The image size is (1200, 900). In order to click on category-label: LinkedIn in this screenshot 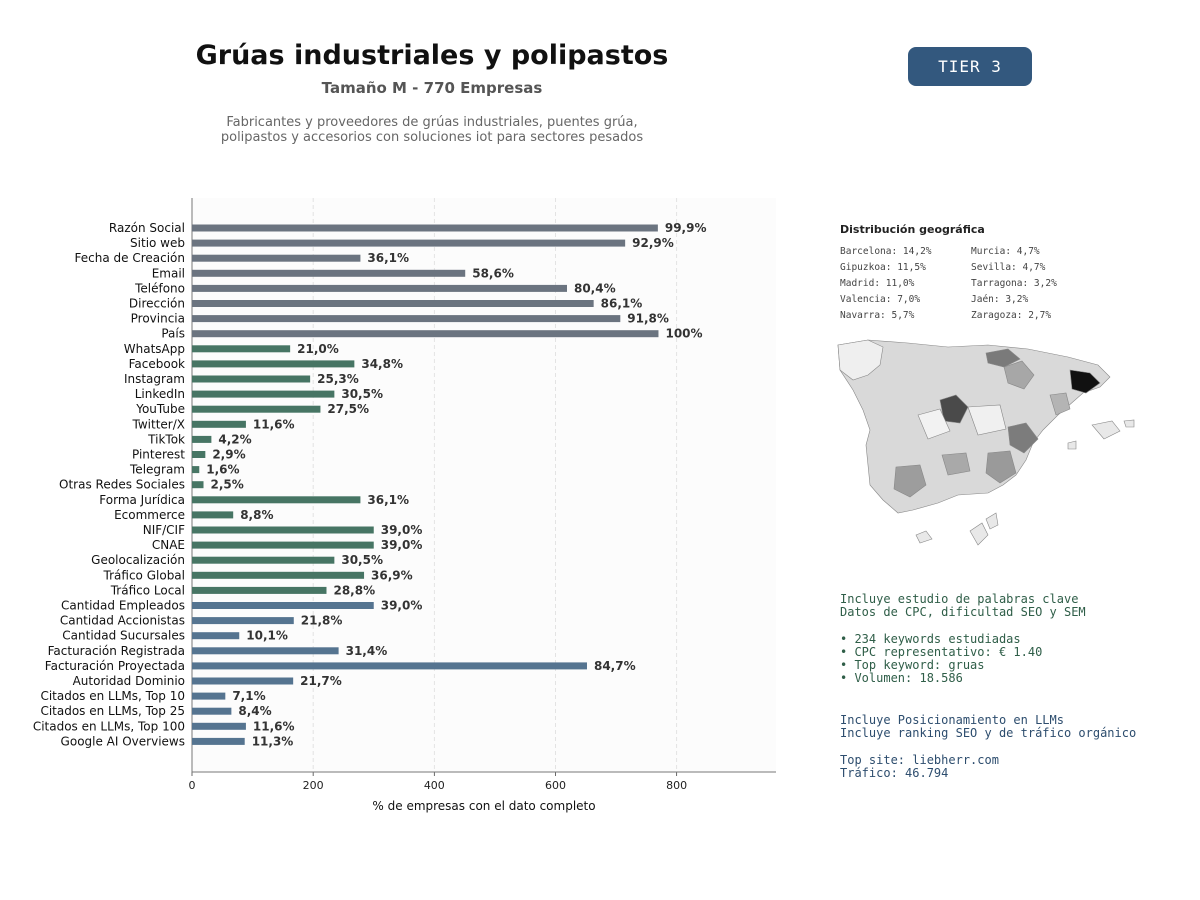, I will do `click(160, 394)`.